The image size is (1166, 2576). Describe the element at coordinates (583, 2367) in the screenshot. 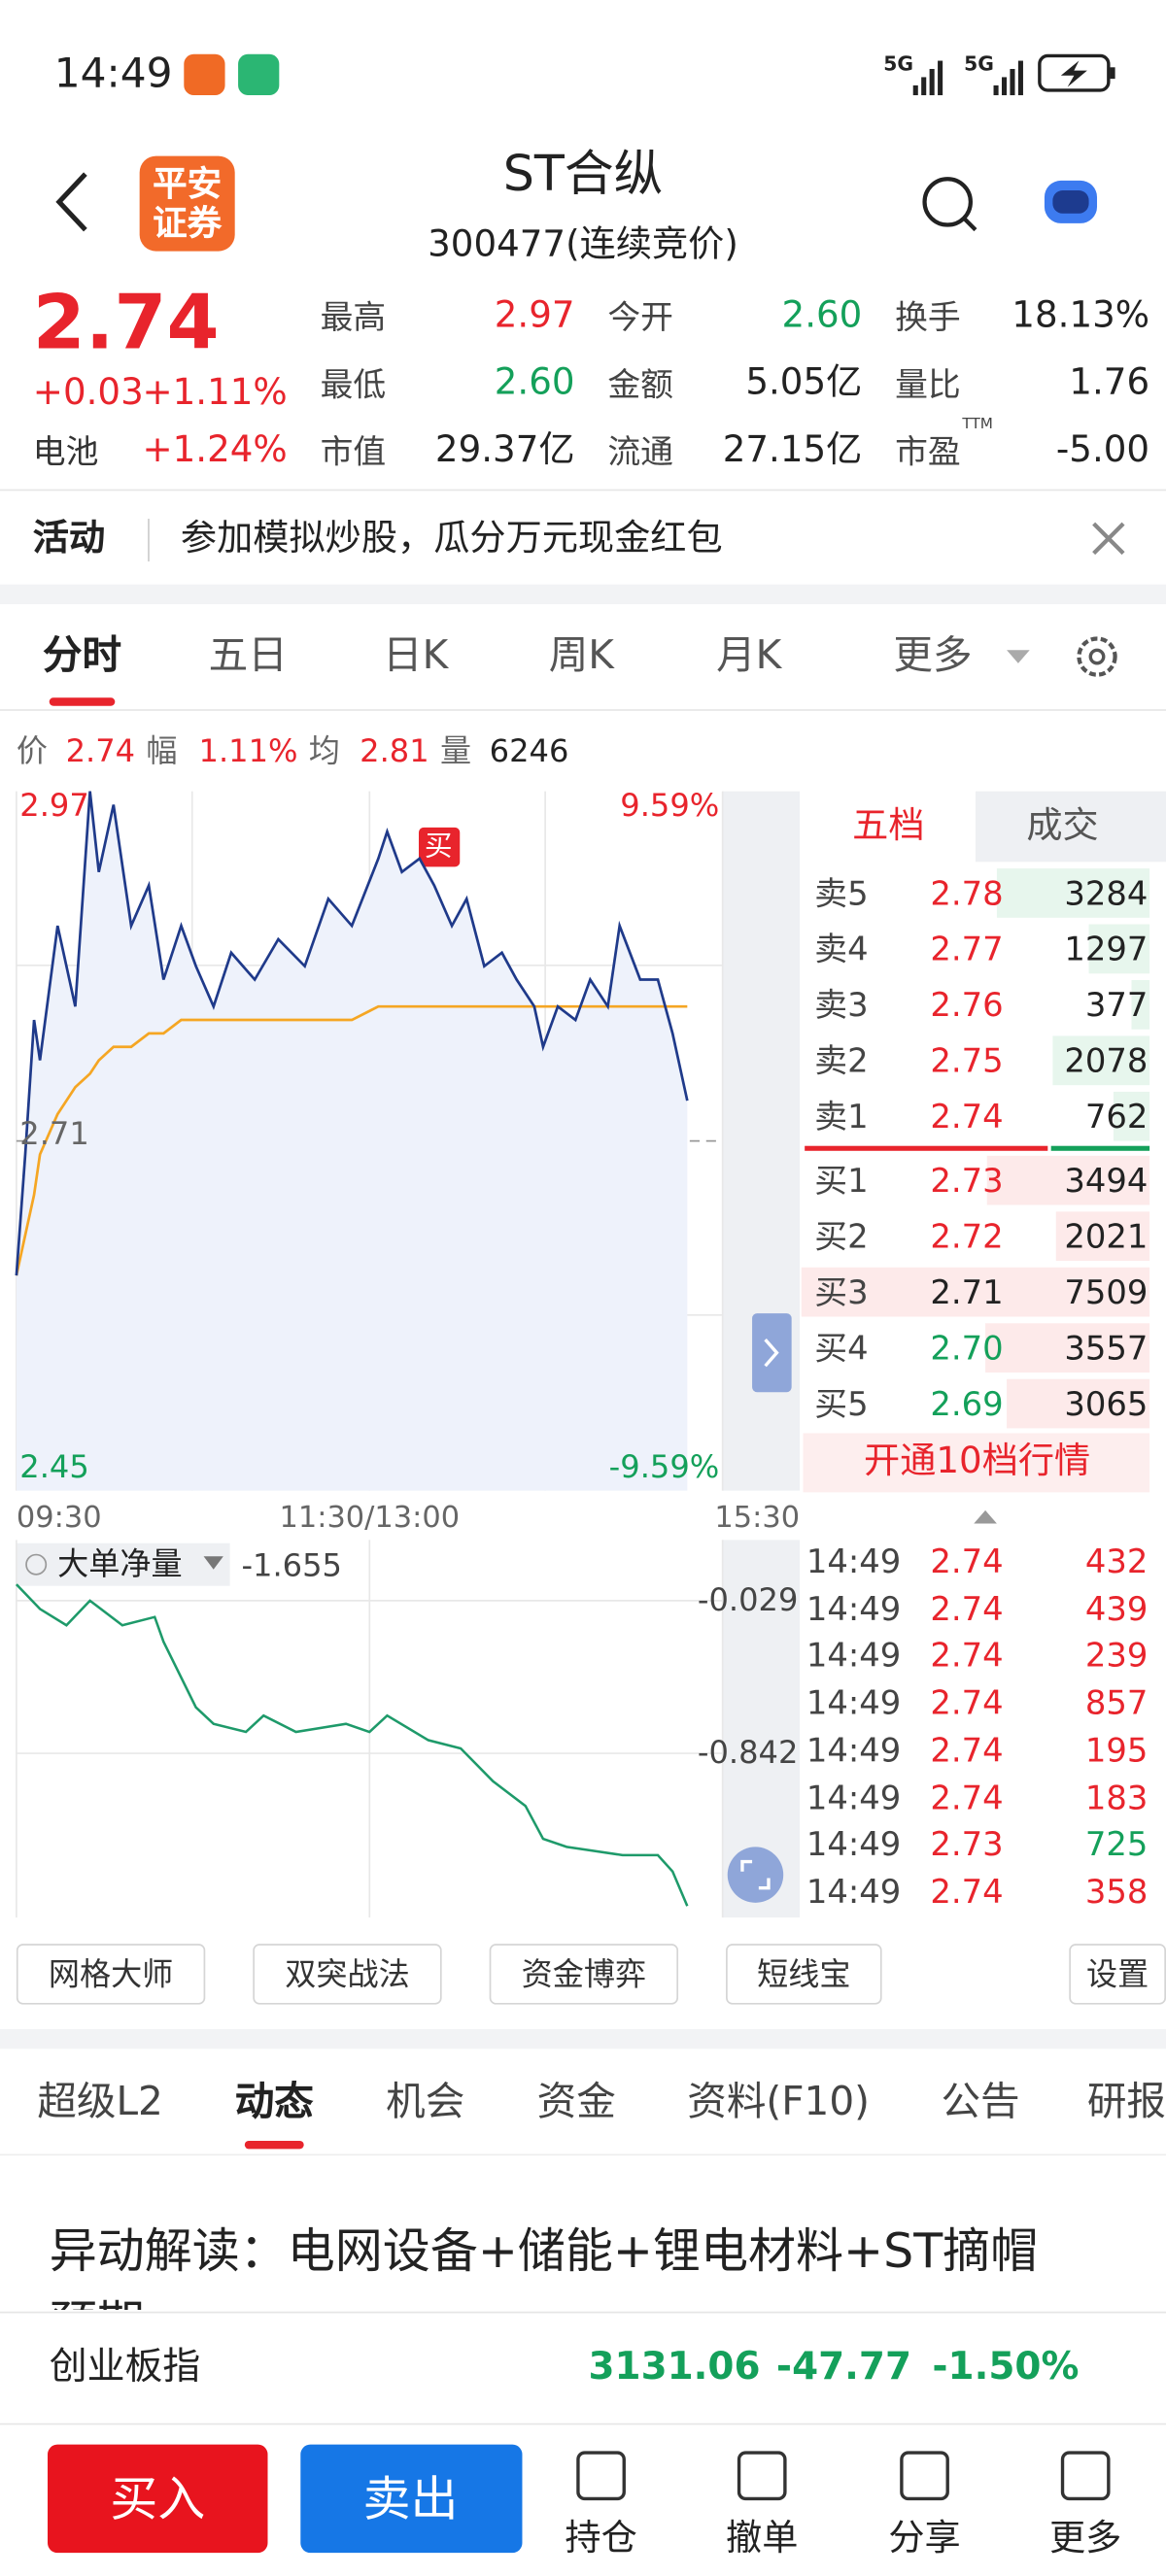

I see `index-bar` at that location.